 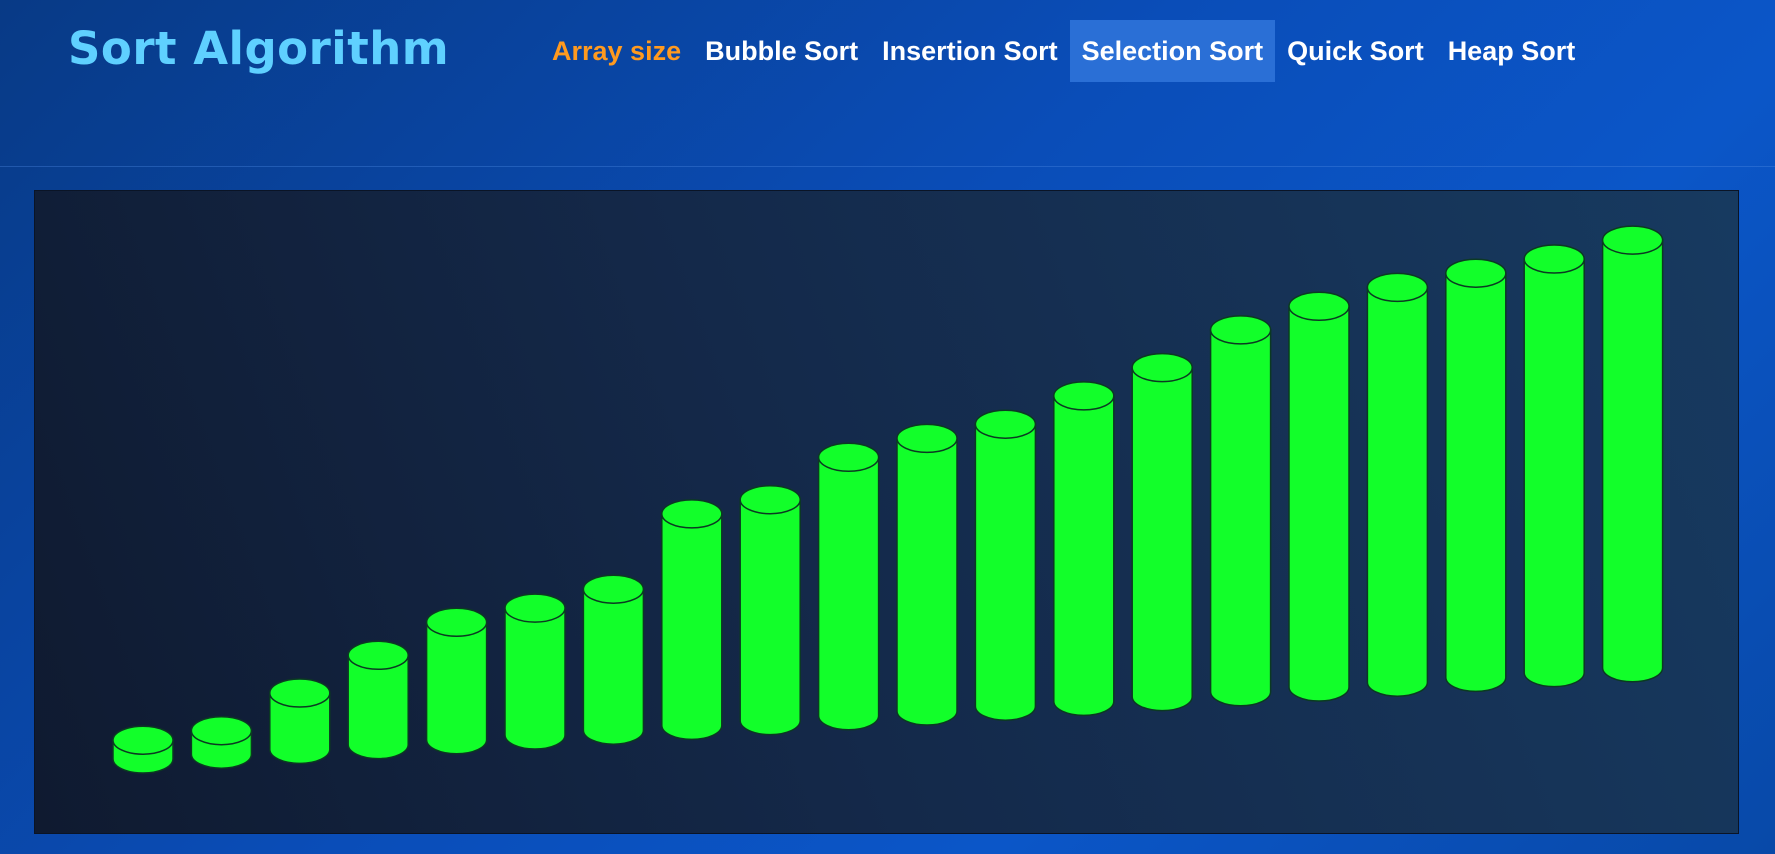 I want to click on nav-insertion-sort: Insertion Sort, so click(x=970, y=50).